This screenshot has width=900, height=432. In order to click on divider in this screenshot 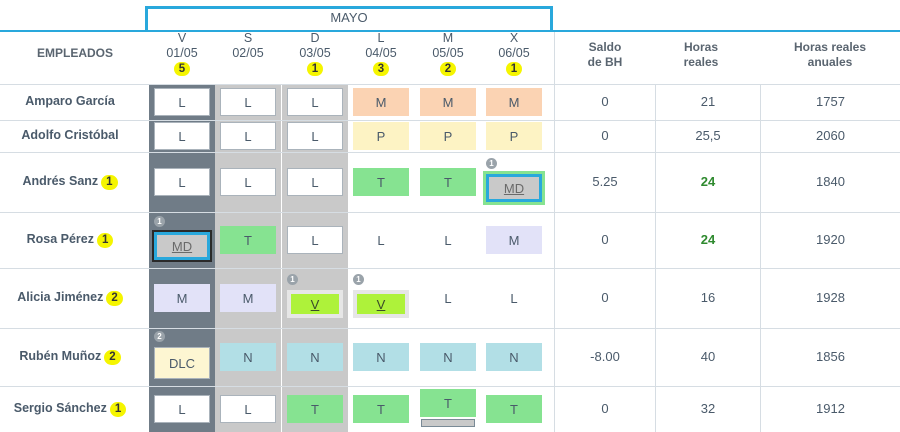, I will do `click(554, 232)`.